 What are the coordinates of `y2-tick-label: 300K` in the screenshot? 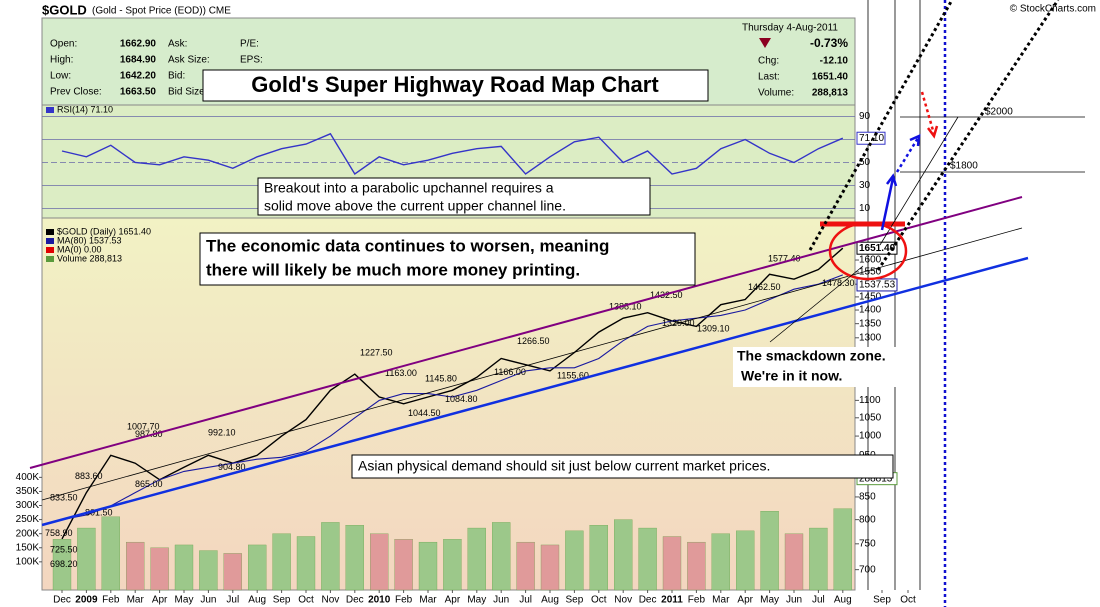 It's located at (28, 505).